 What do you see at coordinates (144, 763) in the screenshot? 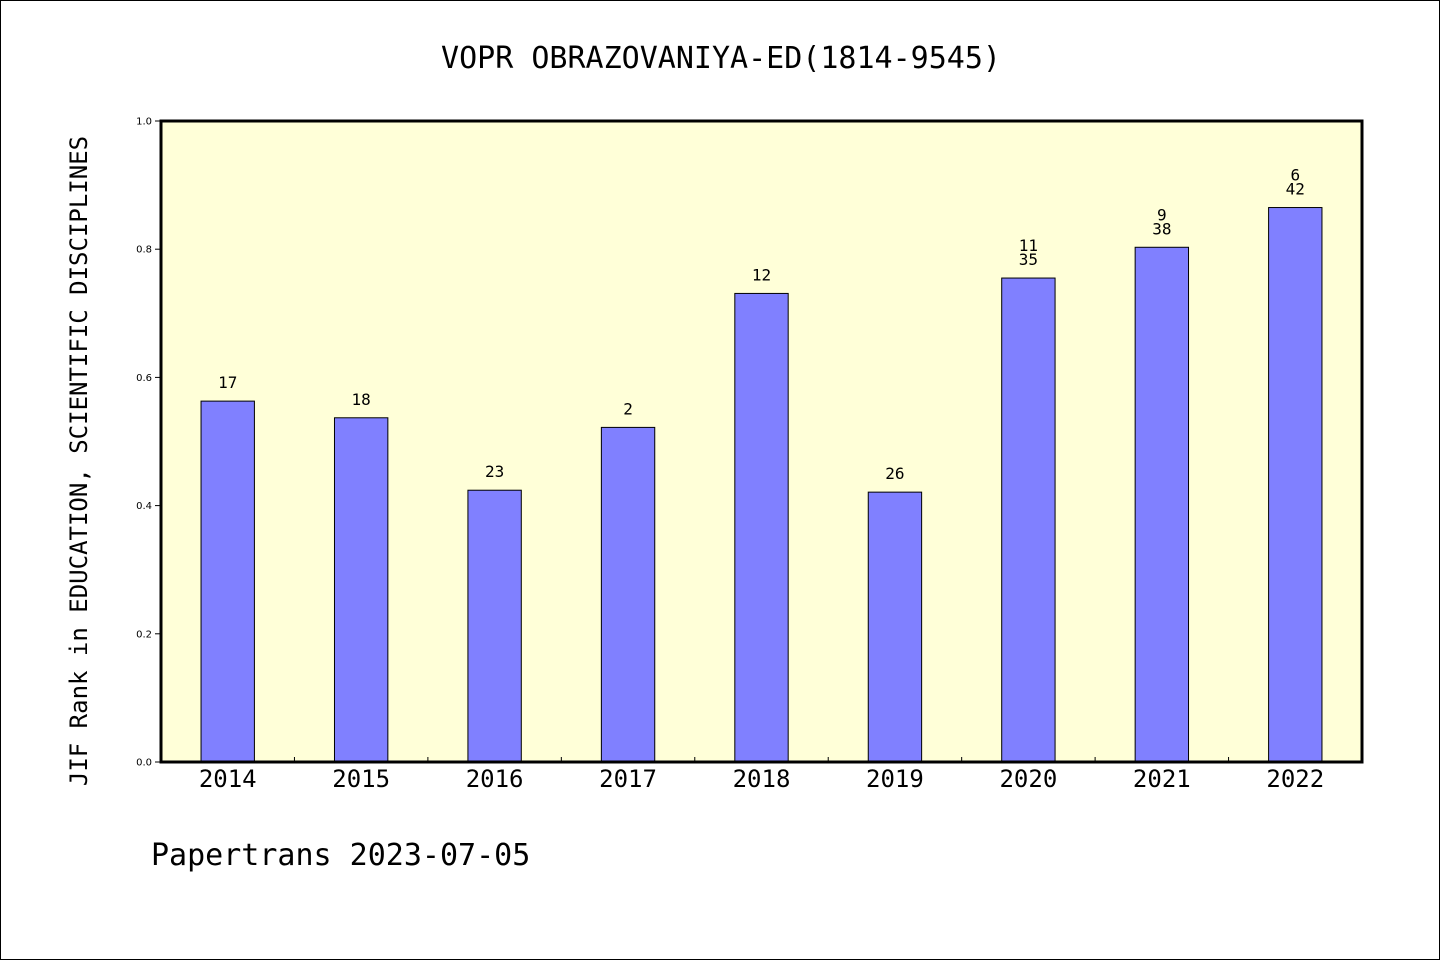
I see `y-tick-label: 0.0` at bounding box center [144, 763].